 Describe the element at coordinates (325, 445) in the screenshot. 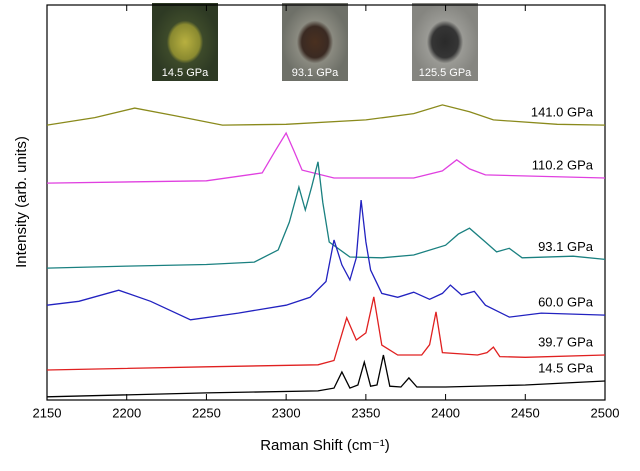

I see `x-axis-label: Raman Shift (cm⁻¹)` at that location.